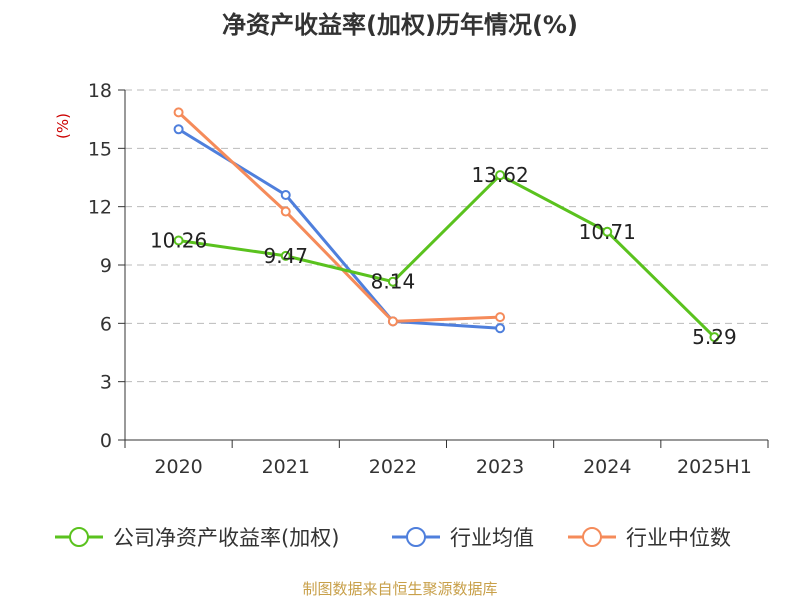 This screenshot has height=600, width=800. I want to click on legend-item: 行业均值, so click(463, 538).